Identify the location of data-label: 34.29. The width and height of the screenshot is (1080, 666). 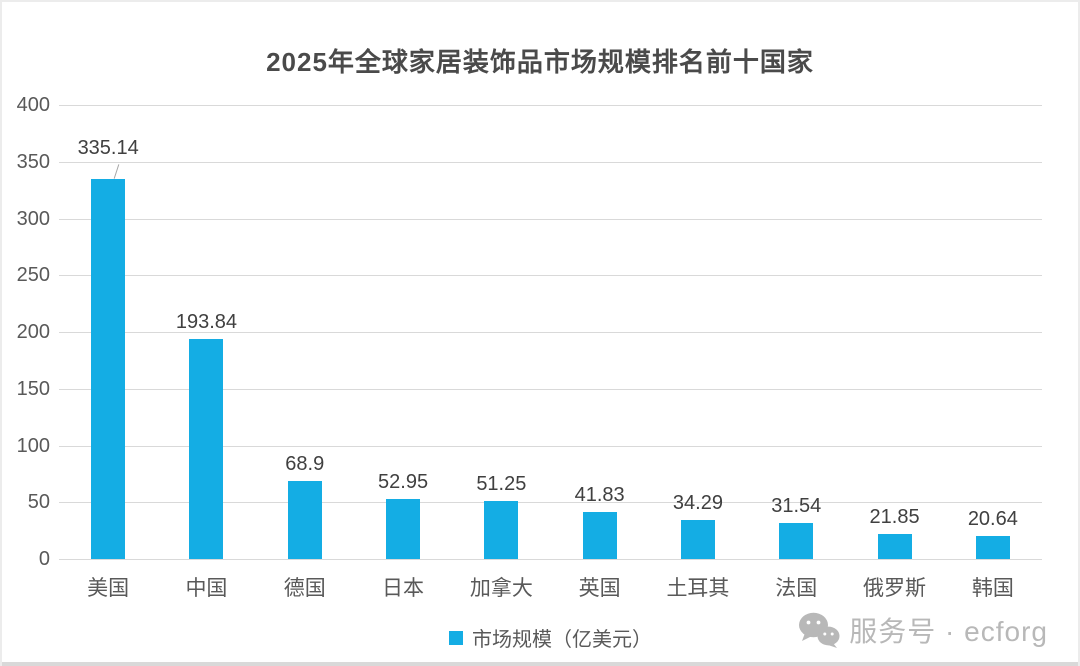
(697, 503).